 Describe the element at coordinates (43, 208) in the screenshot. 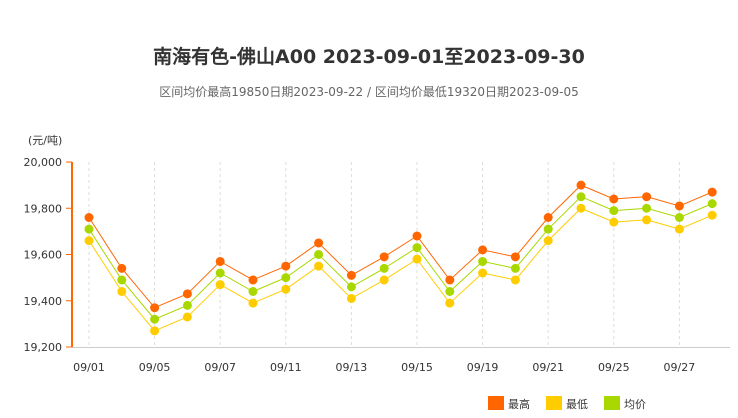

I see `y-tick-label: 19,800` at that location.